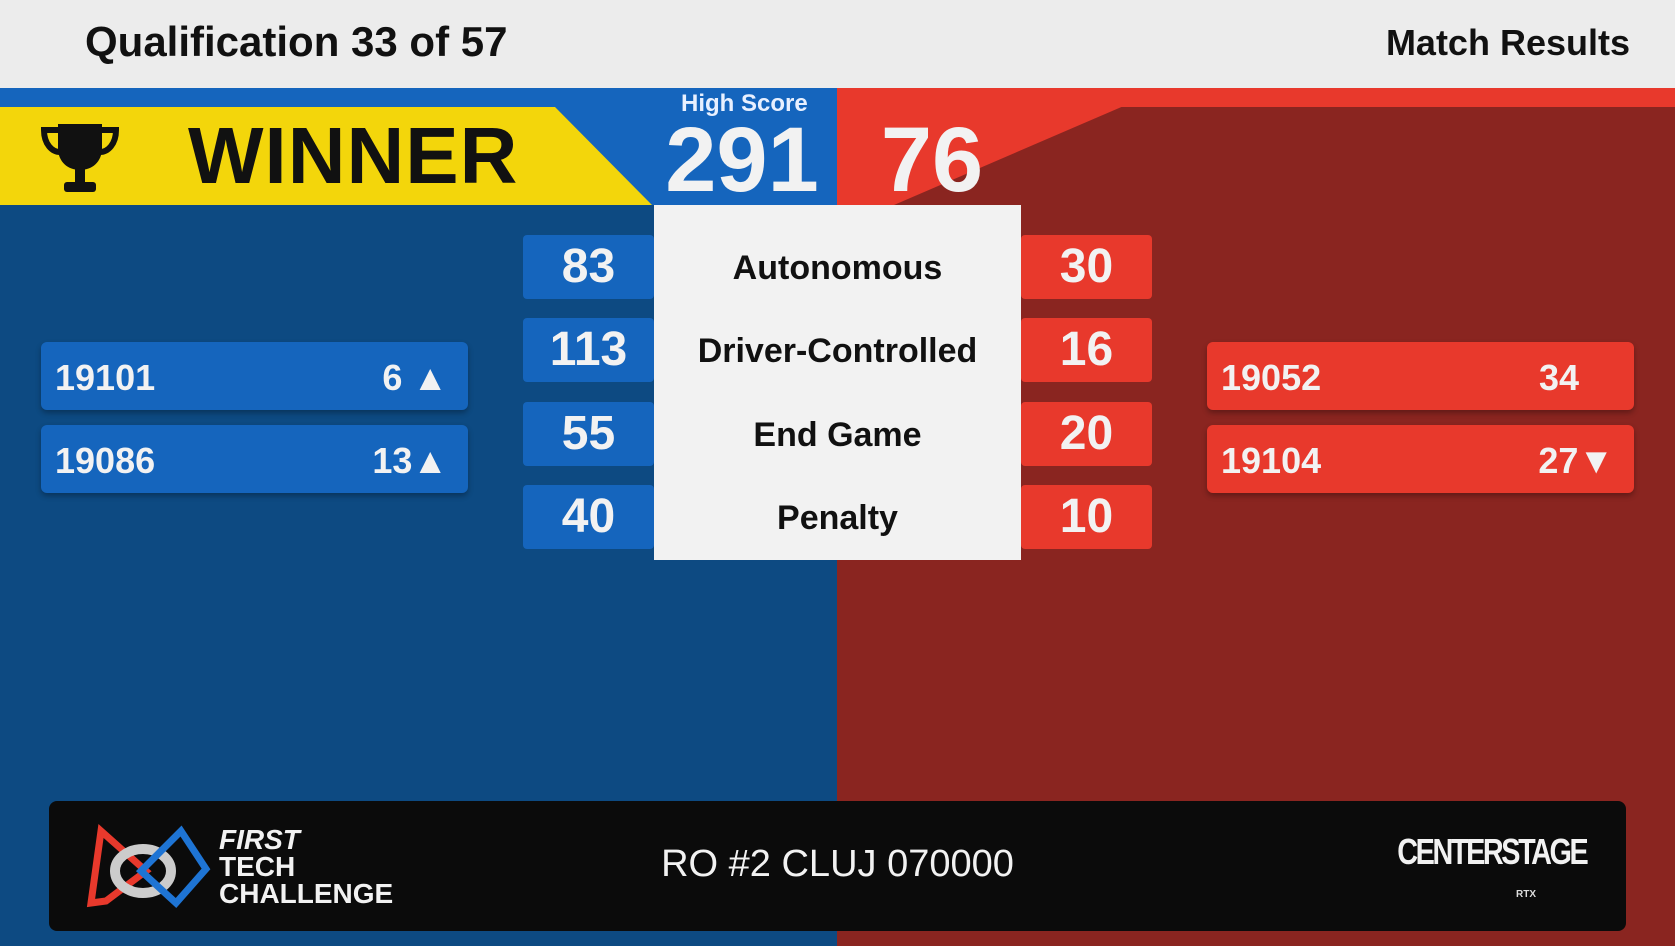  What do you see at coordinates (1086, 517) in the screenshot?
I see `red-penalty-score: 10` at bounding box center [1086, 517].